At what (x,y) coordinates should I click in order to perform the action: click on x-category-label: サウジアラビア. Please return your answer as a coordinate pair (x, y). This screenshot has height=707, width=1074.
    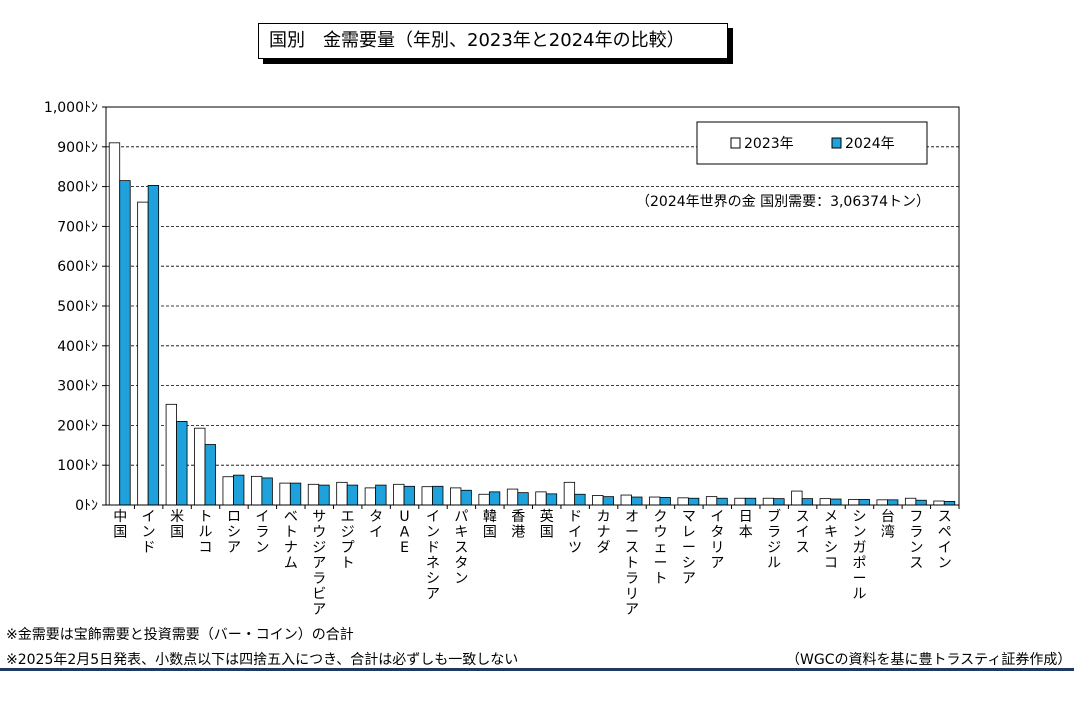
    Looking at the image, I should click on (319, 563).